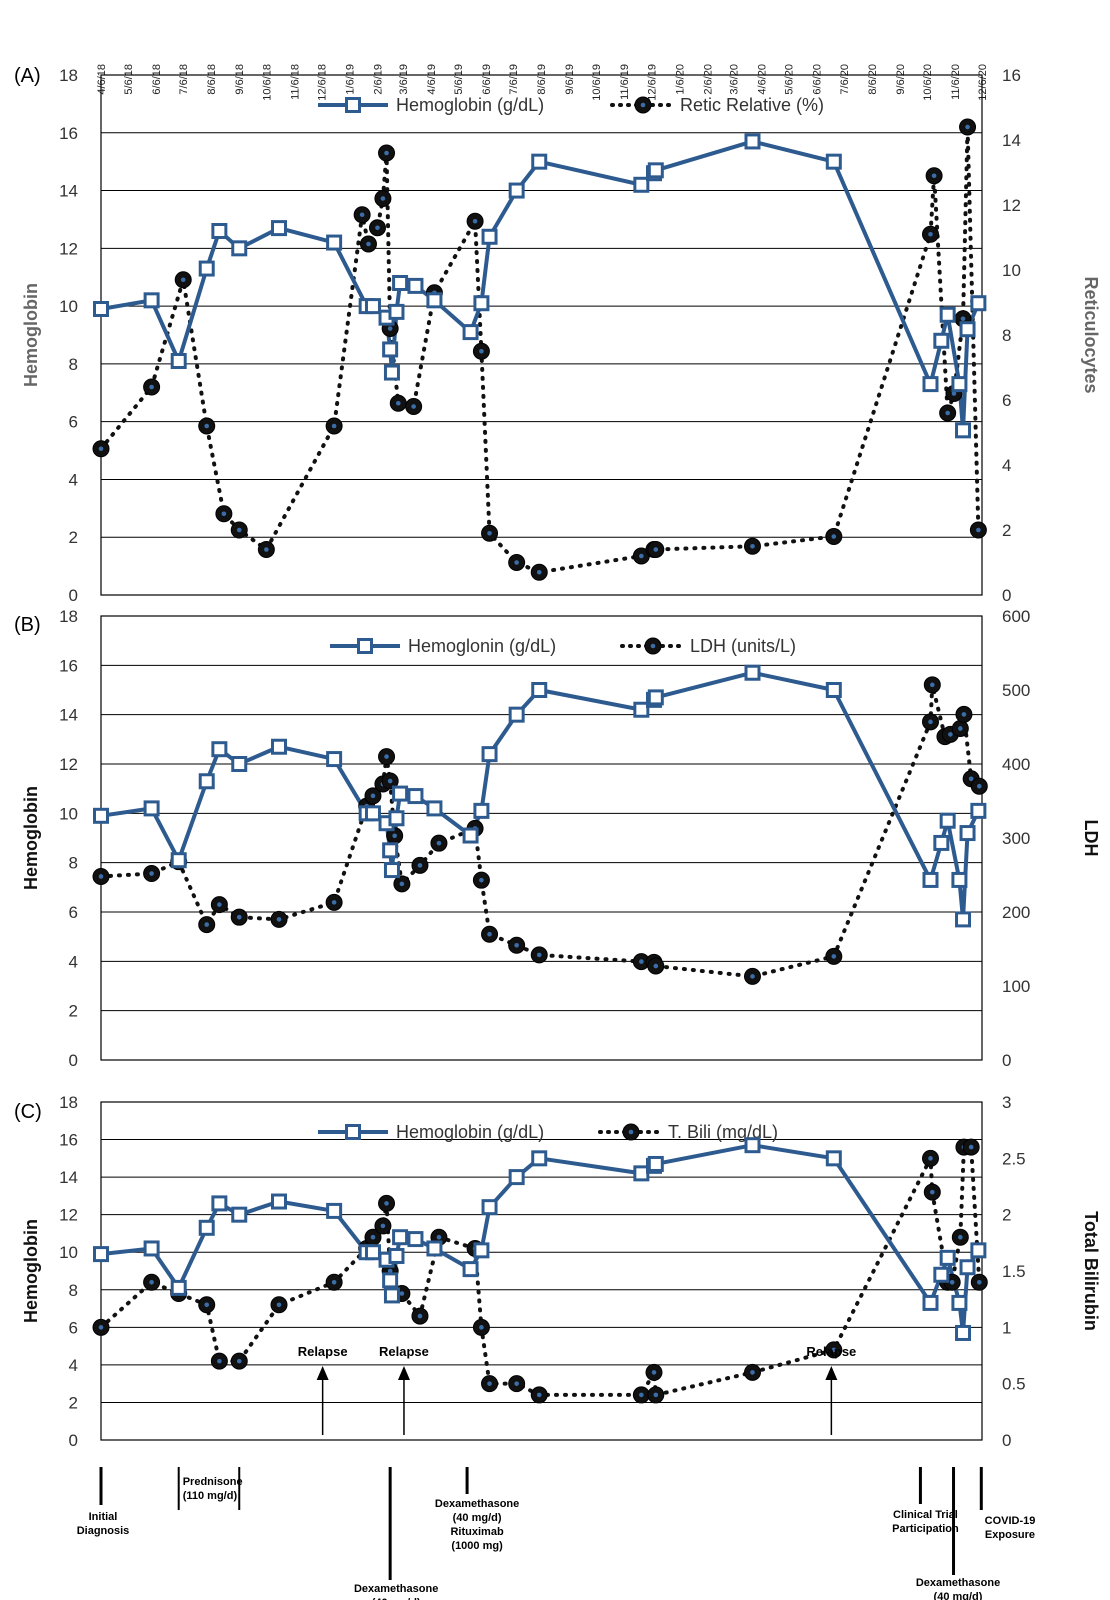 The image size is (1110, 1600). What do you see at coordinates (928, 82) in the screenshot?
I see `date-tick-label: 10/6/20` at bounding box center [928, 82].